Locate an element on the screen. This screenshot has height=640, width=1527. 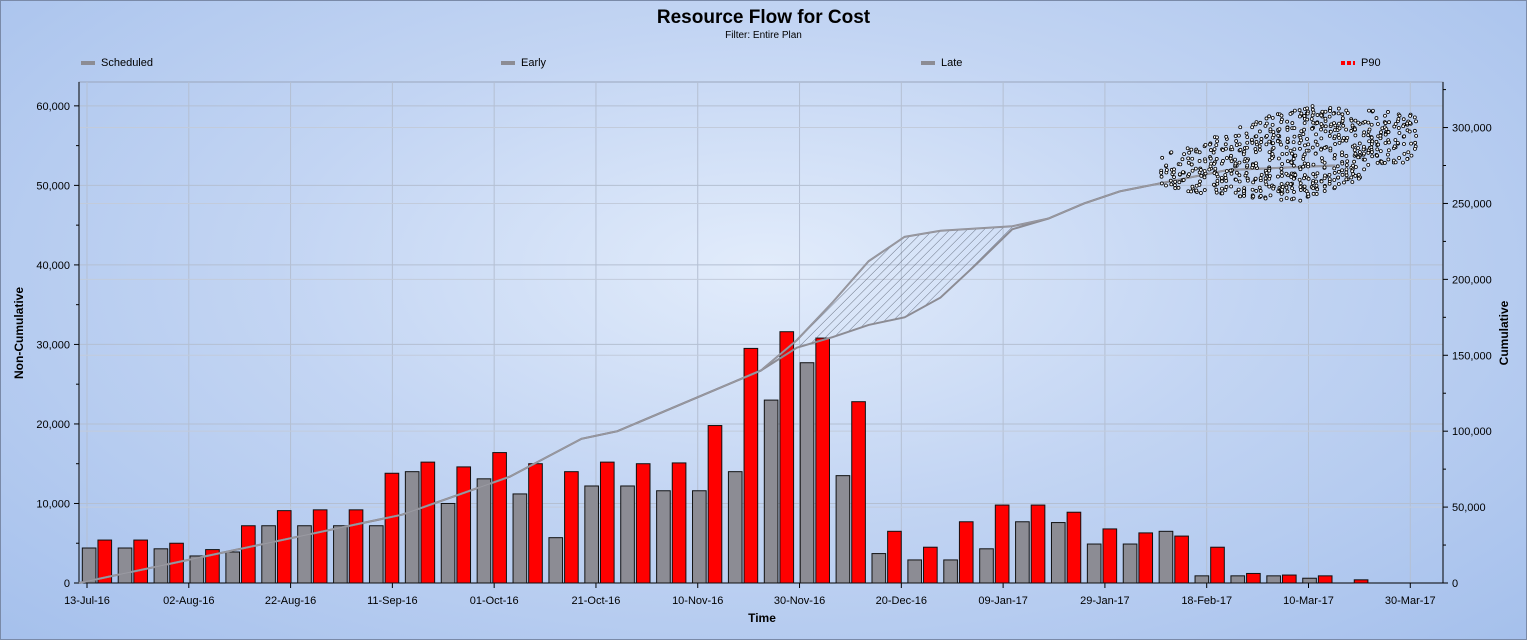
x-tick-label: 02-Aug-16 is located at coordinates (188, 601).